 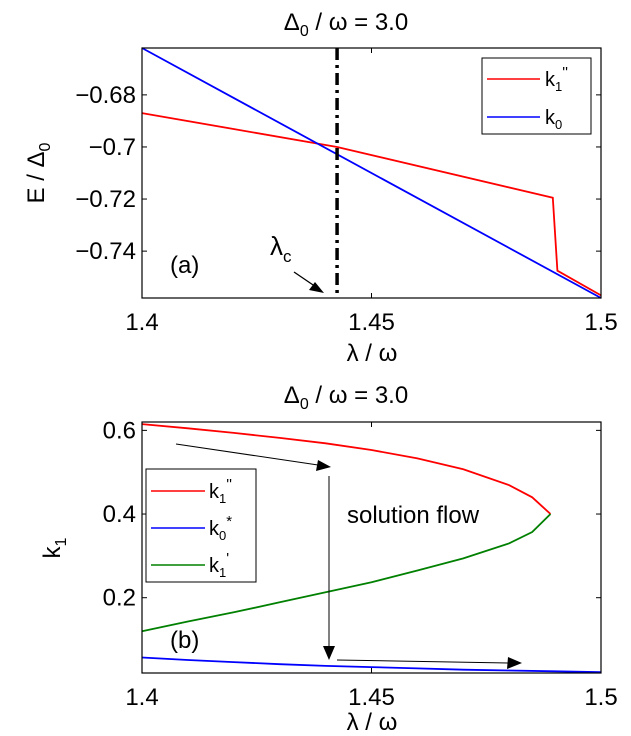 I want to click on title-b: Δ0 / ω = 3.0, so click(x=346, y=397).